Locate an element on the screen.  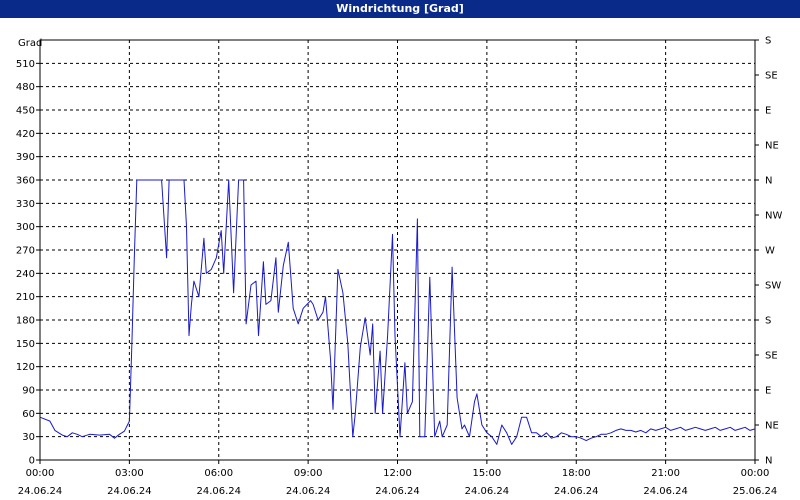
y-tick-label: 420 is located at coordinates (25, 134).